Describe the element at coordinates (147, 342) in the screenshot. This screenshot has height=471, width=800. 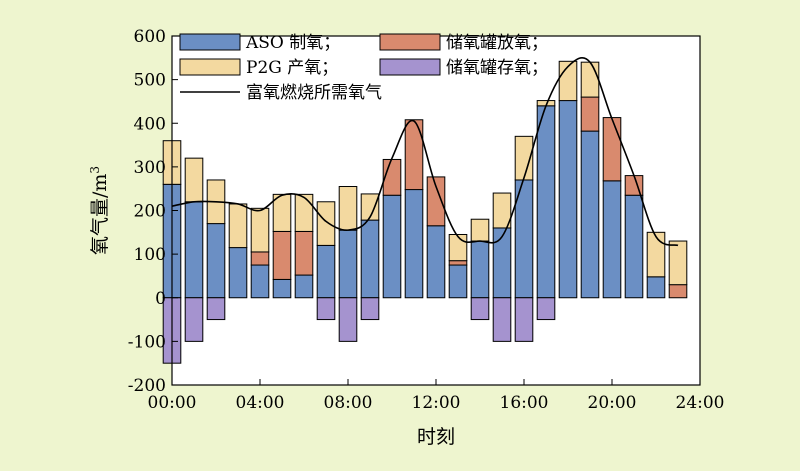
I see `y-tick-label: -100` at that location.